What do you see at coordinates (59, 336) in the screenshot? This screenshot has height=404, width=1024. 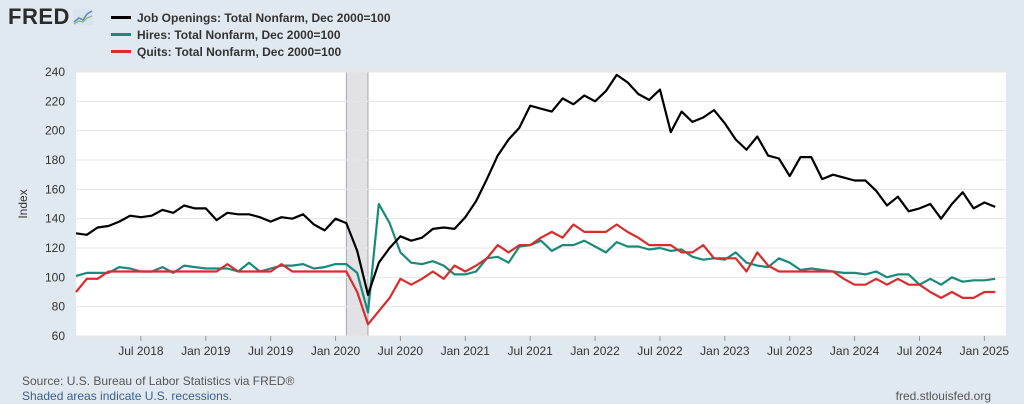 I see `y-tick-label: 60` at bounding box center [59, 336].